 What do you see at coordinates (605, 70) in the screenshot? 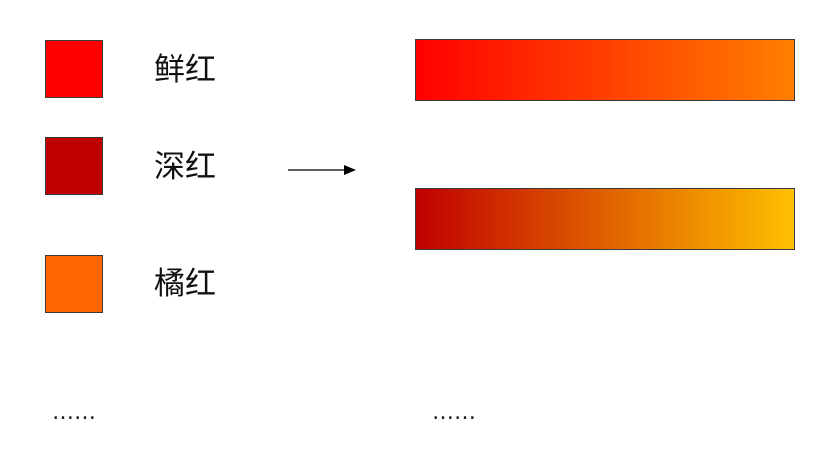
I see `gradient-bar-red-orange` at bounding box center [605, 70].